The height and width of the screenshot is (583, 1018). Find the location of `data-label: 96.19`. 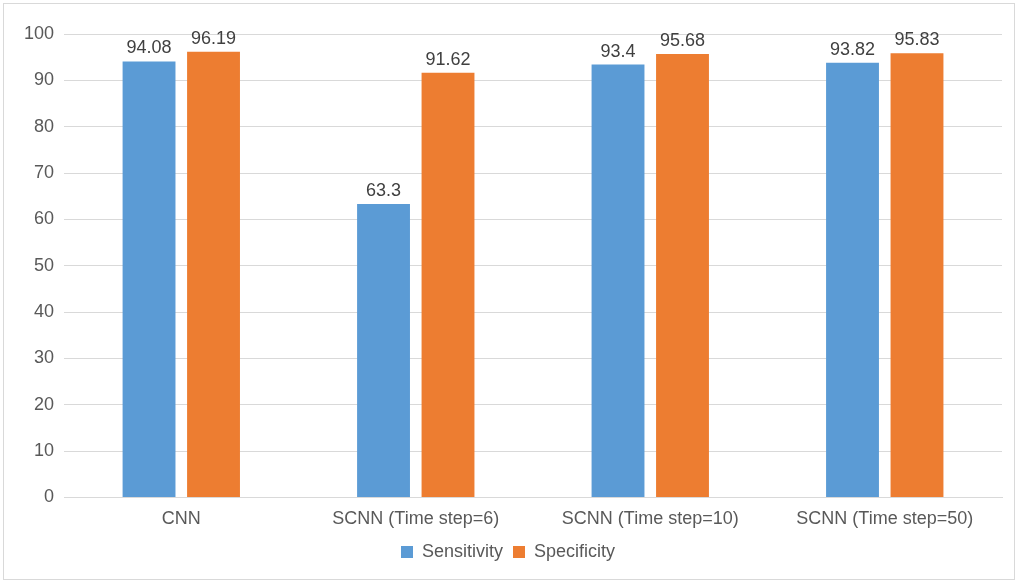

data-label: 96.19 is located at coordinates (214, 37).